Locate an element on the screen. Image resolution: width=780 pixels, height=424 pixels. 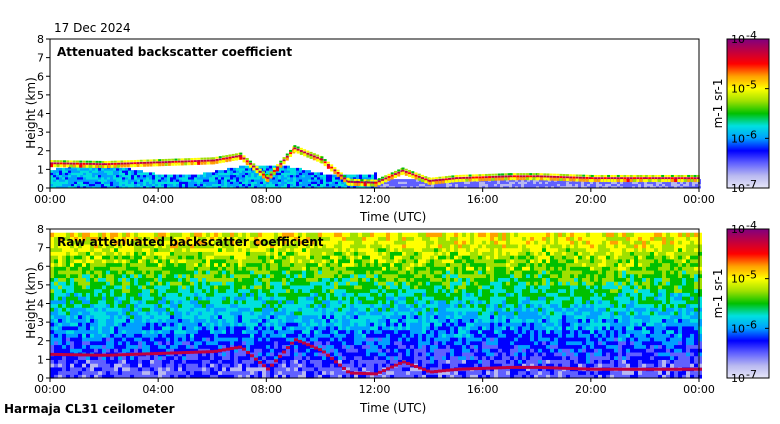
date-label: 17 Dec 2024 is located at coordinates (92, 28).